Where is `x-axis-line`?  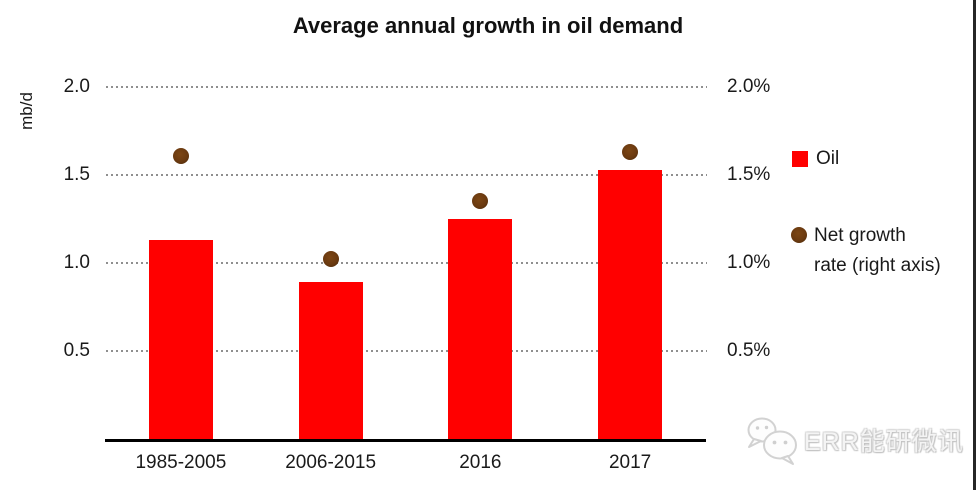 x-axis-line is located at coordinates (405, 440).